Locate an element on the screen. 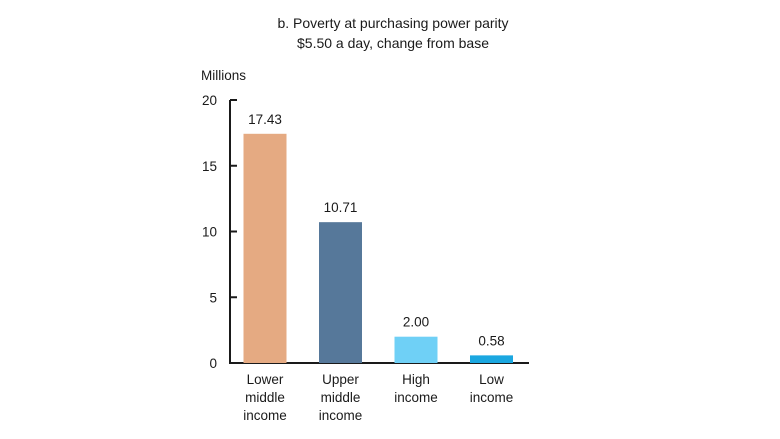 This screenshot has height=439, width=780. y-tick-label: 10 is located at coordinates (209, 232).